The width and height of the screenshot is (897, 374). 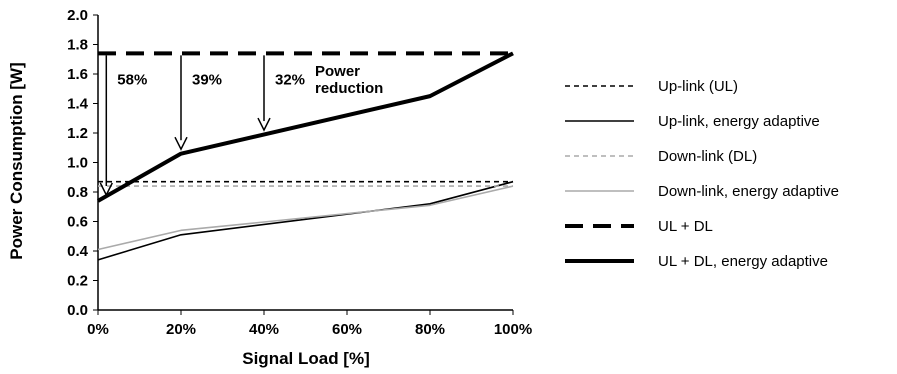 What do you see at coordinates (349, 88) in the screenshot?
I see `annotation-reduction-label: reduction` at bounding box center [349, 88].